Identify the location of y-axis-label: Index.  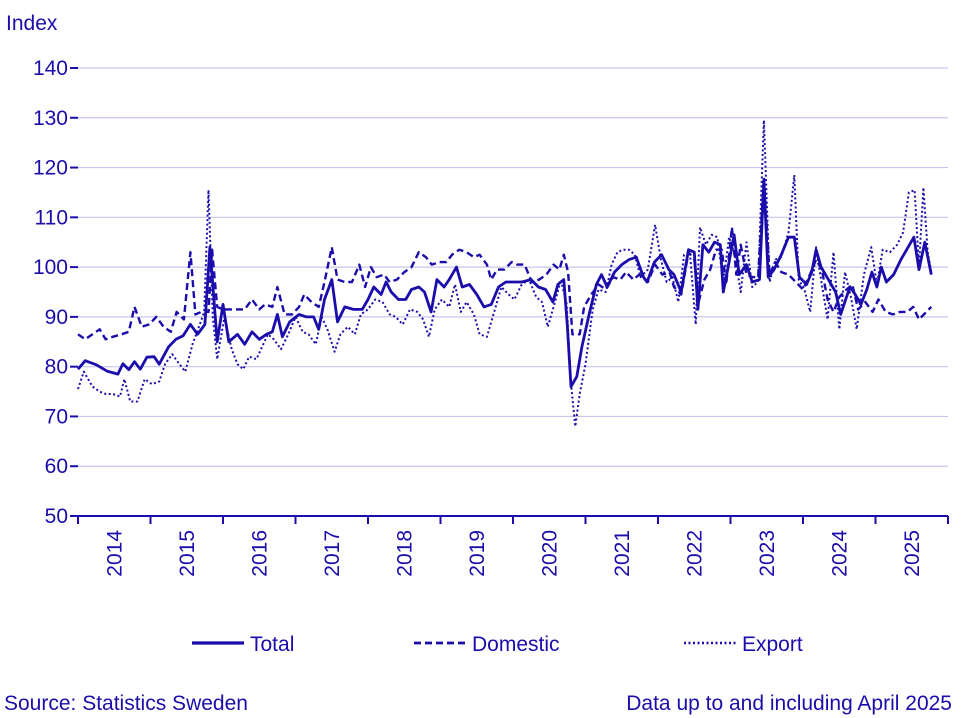
(32, 23).